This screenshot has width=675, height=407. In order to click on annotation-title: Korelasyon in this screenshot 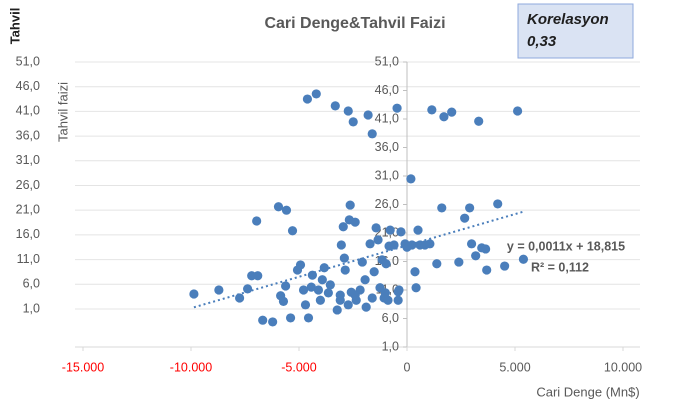, I will do `click(568, 19)`.